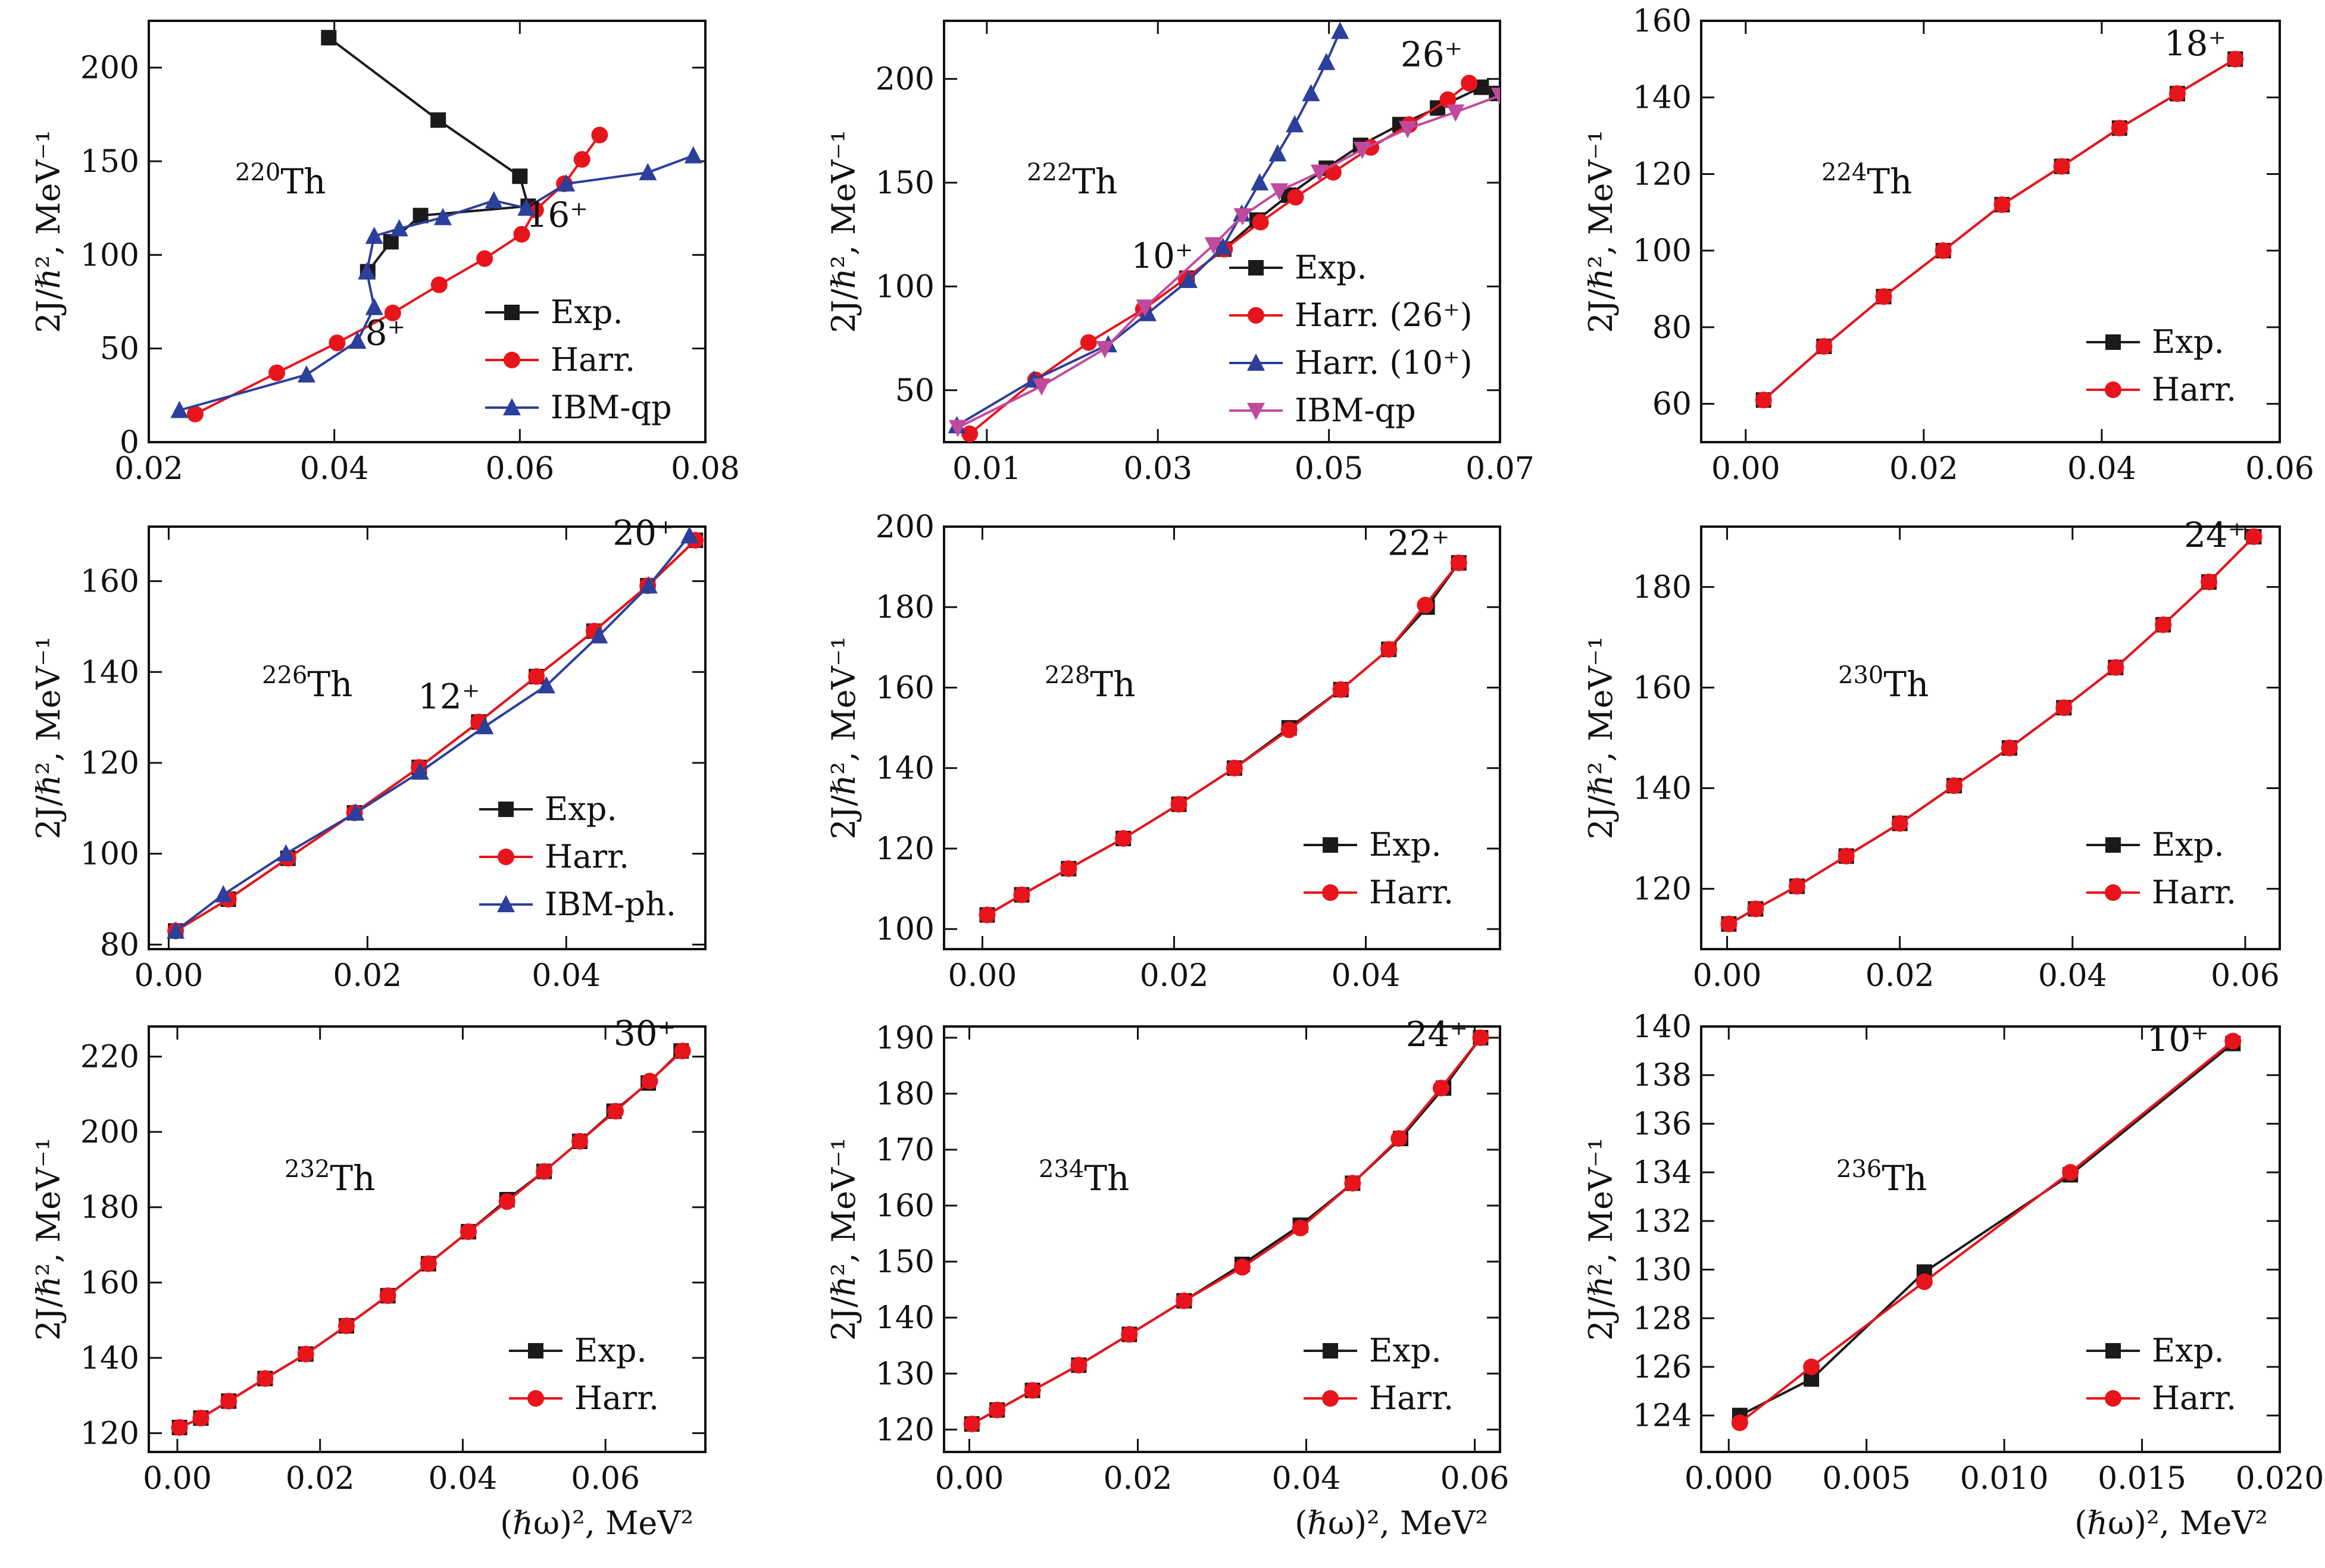 The image size is (2325, 1568). Describe the element at coordinates (432, 733) in the screenshot. I see `series-line` at that location.